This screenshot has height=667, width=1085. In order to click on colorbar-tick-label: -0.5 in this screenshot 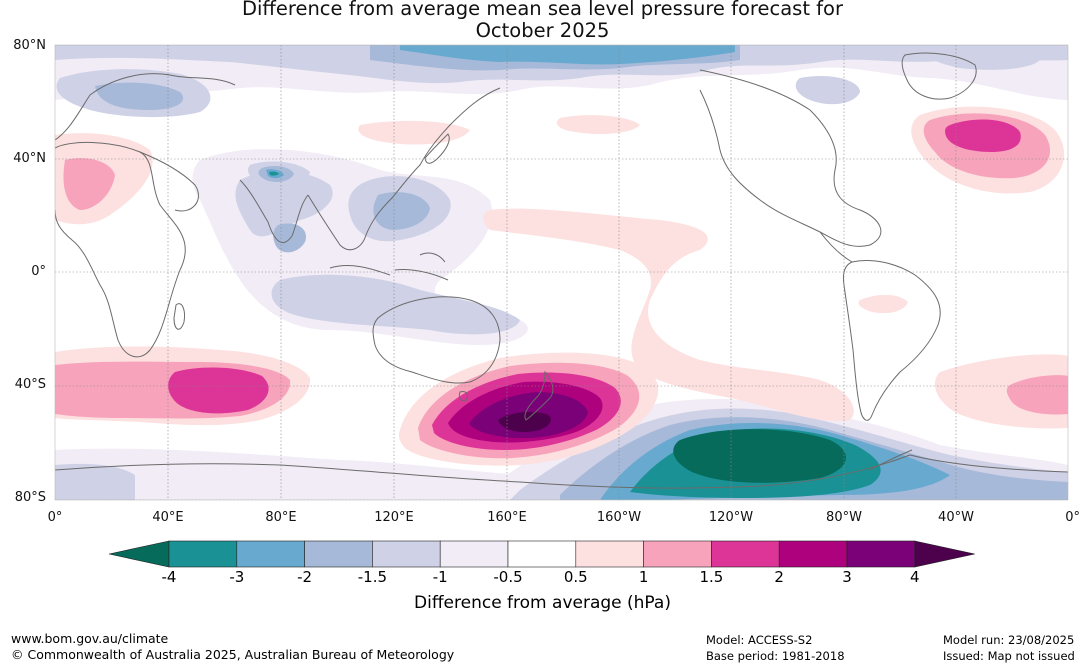, I will do `click(508, 577)`.